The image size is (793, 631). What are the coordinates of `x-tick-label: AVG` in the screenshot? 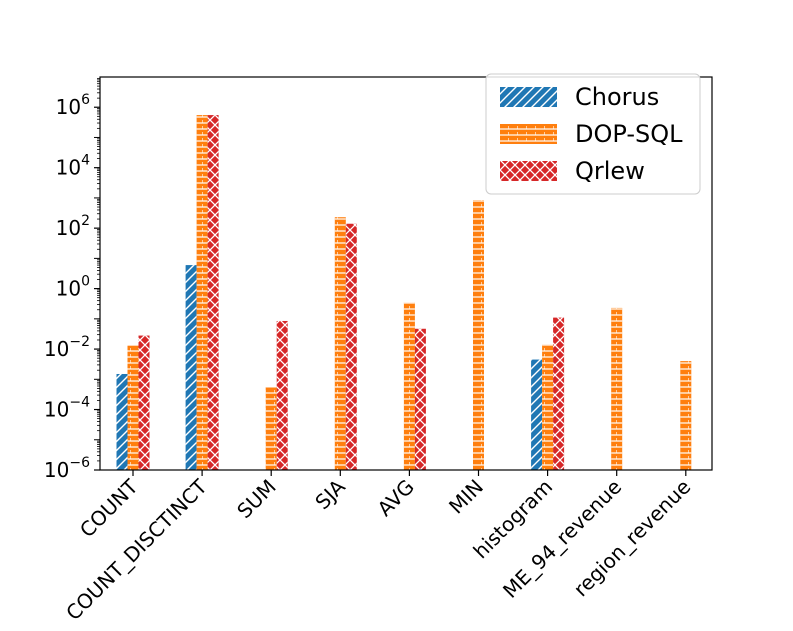 It's located at (396, 498).